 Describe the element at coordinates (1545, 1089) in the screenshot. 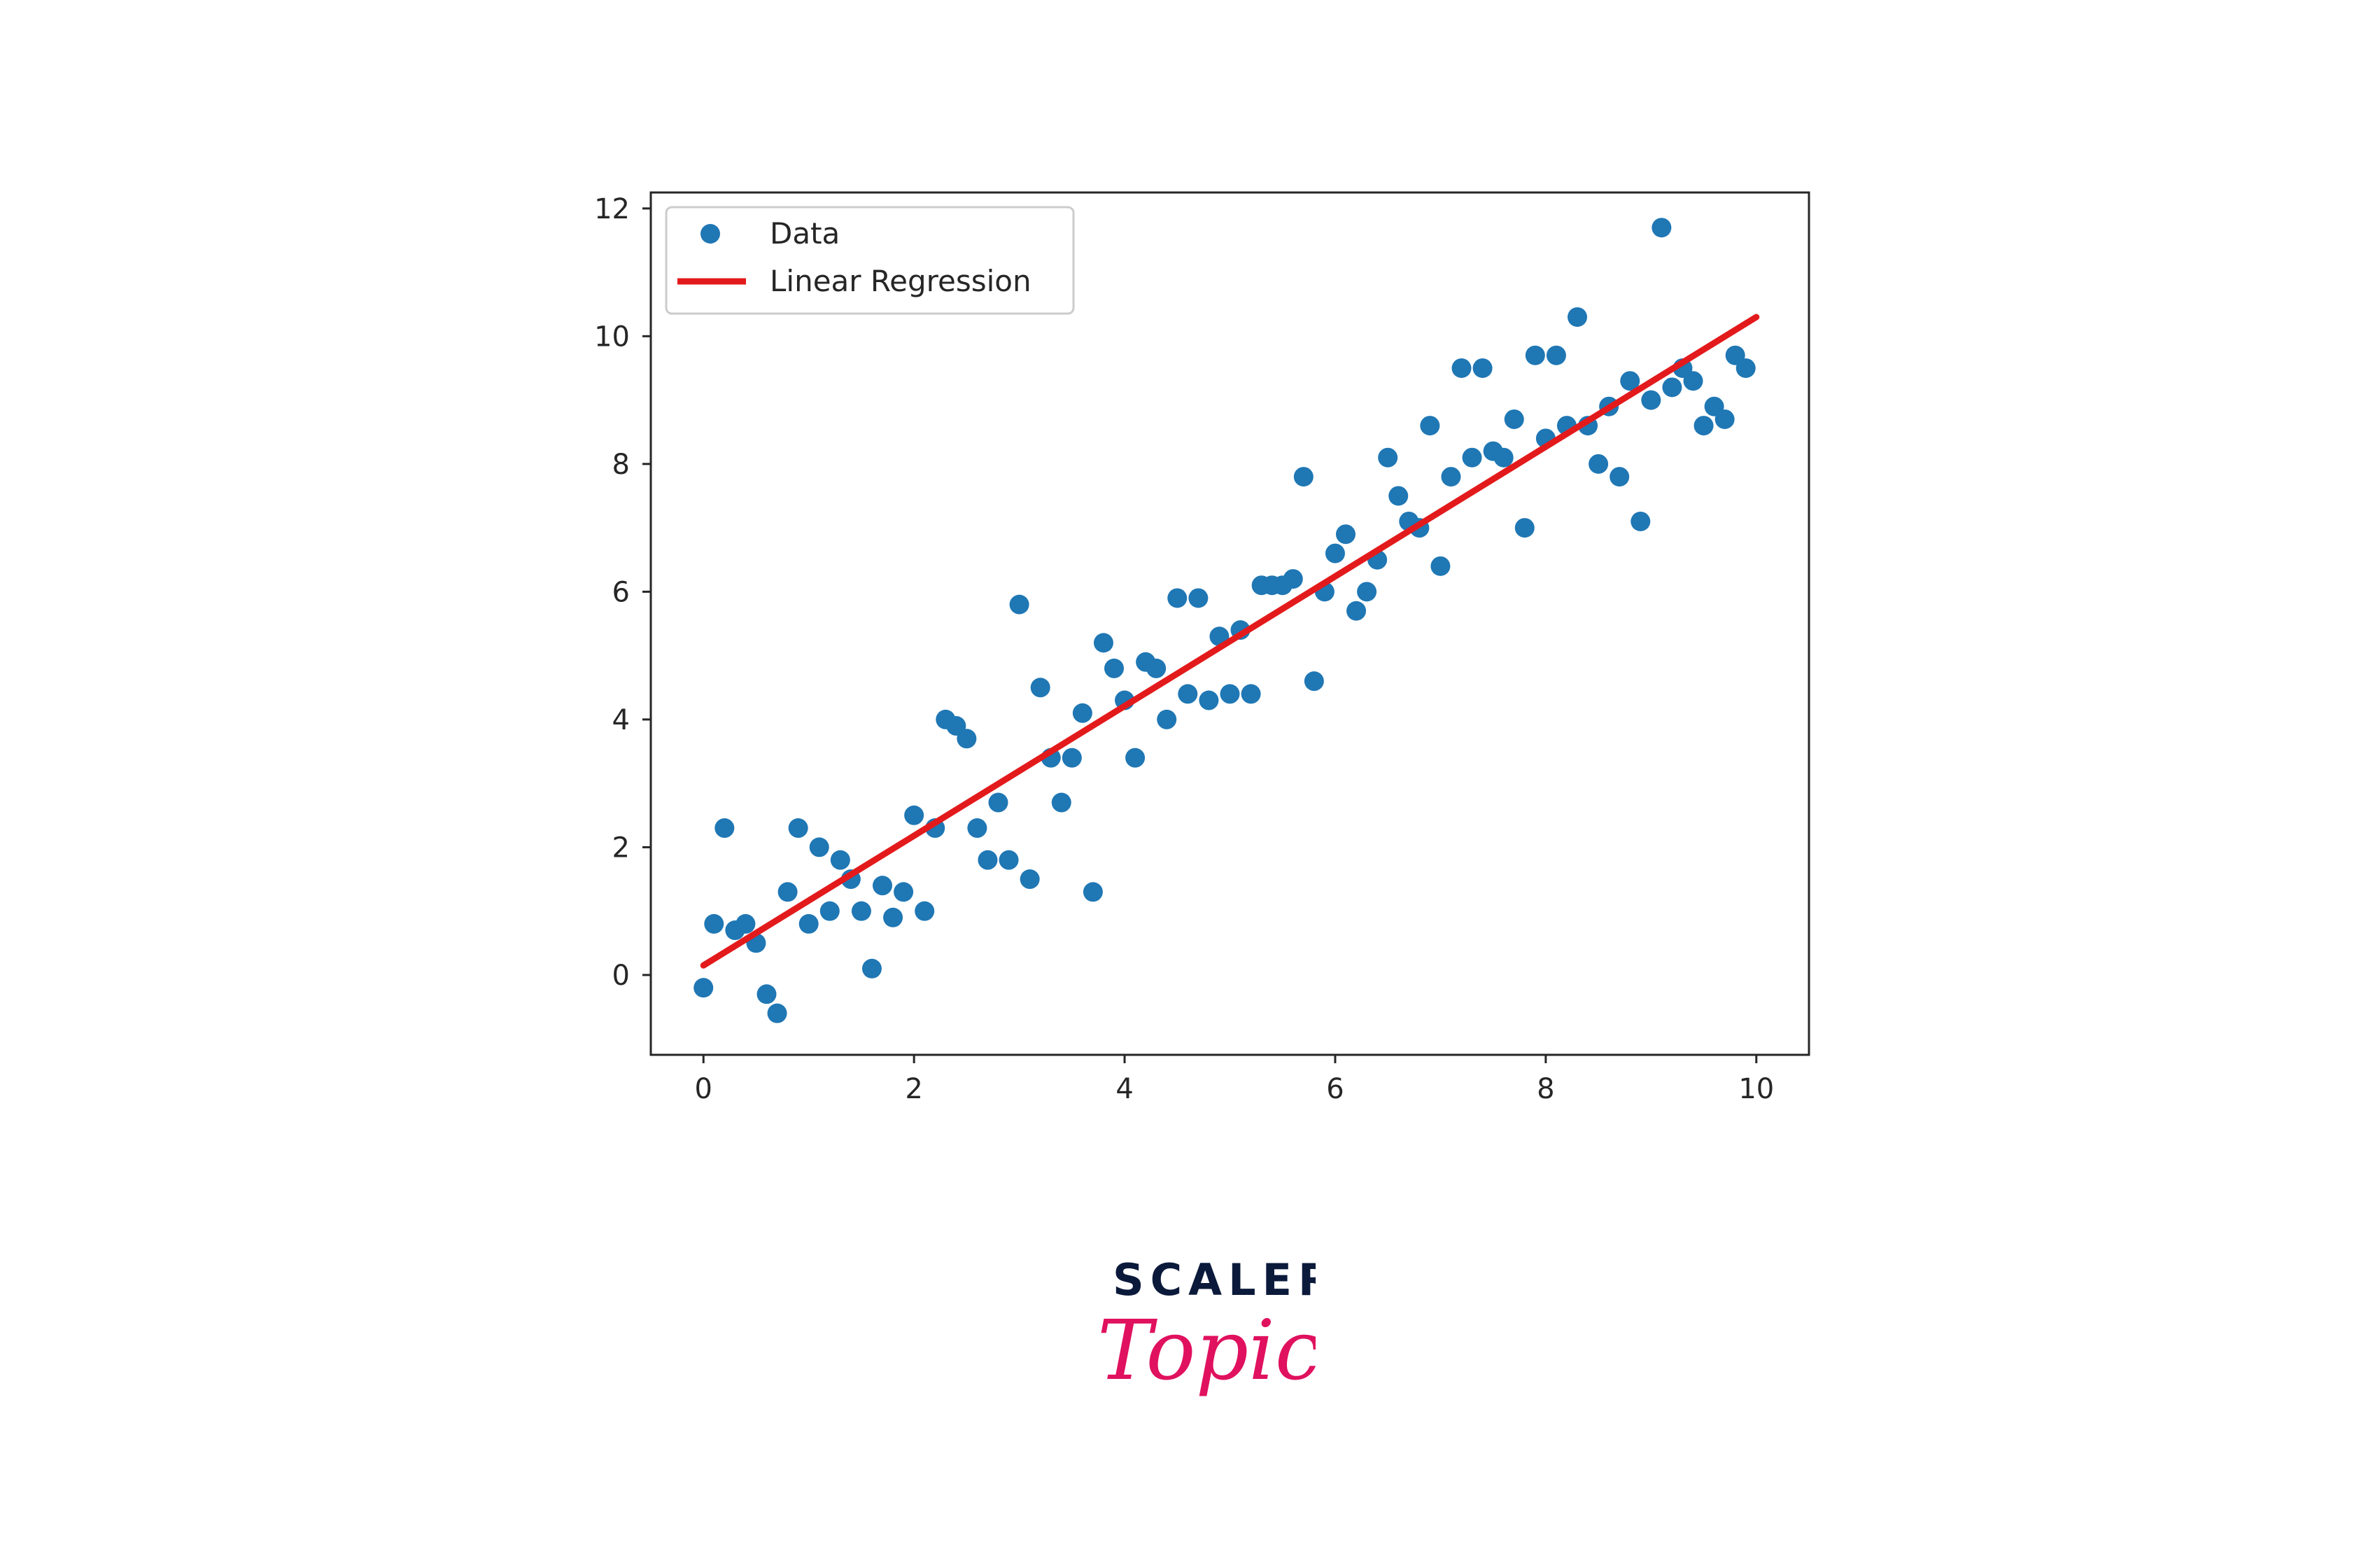

I see `x-tick-label: 8` at that location.